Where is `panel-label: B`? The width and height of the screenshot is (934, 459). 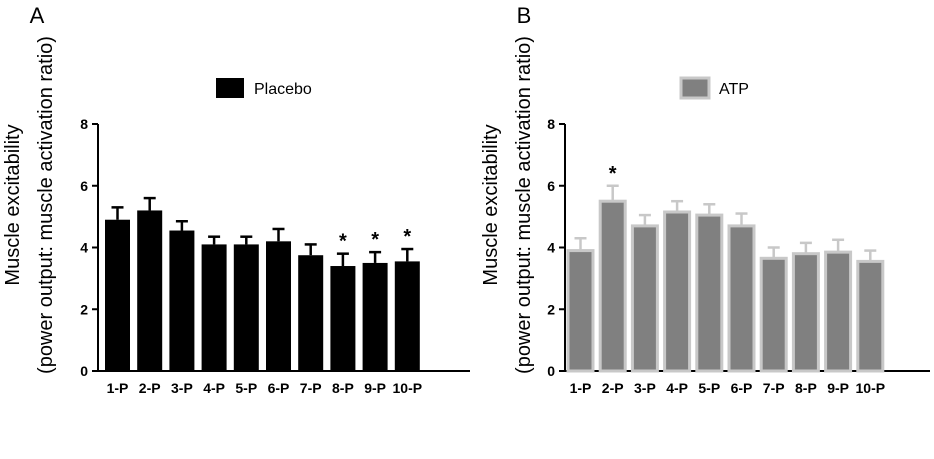 panel-label: B is located at coordinates (524, 15).